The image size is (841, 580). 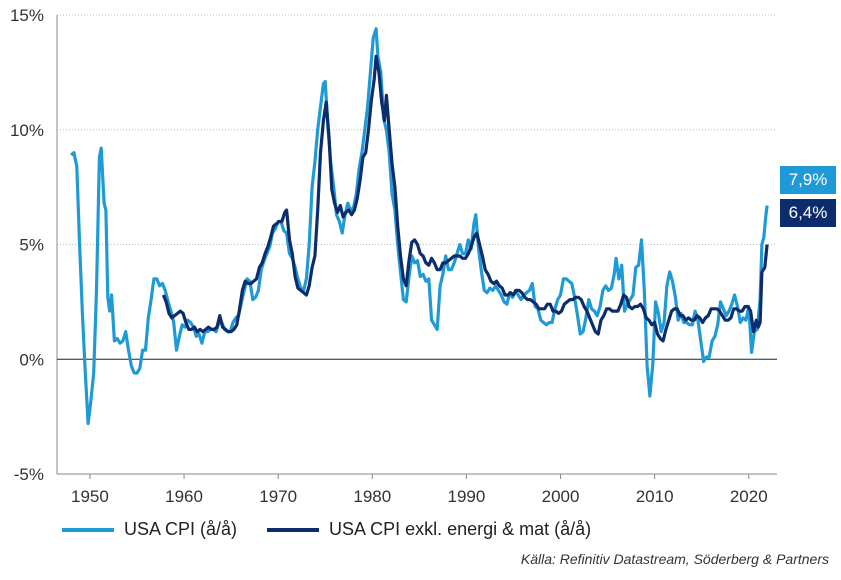 I want to click on x-tick-label: 2010, so click(x=655, y=496).